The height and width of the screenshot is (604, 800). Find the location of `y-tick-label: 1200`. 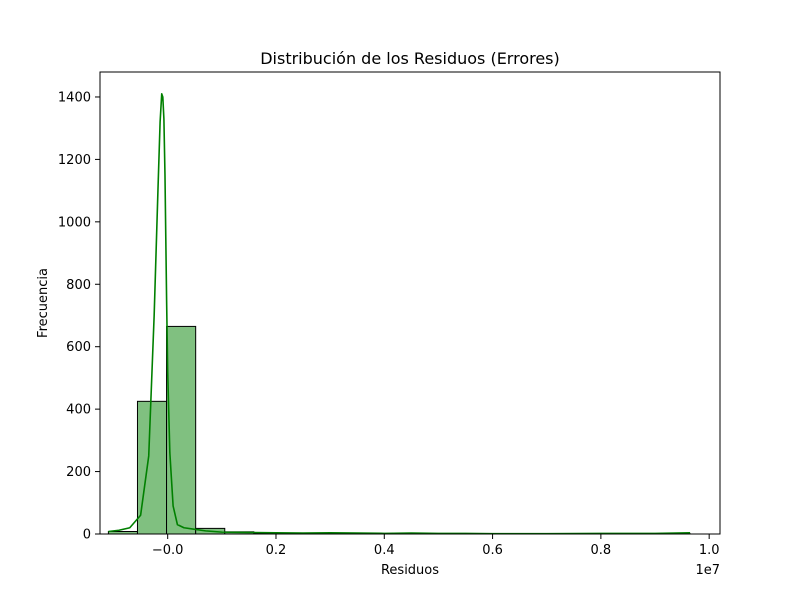

y-tick-label: 1200 is located at coordinates (74, 160).